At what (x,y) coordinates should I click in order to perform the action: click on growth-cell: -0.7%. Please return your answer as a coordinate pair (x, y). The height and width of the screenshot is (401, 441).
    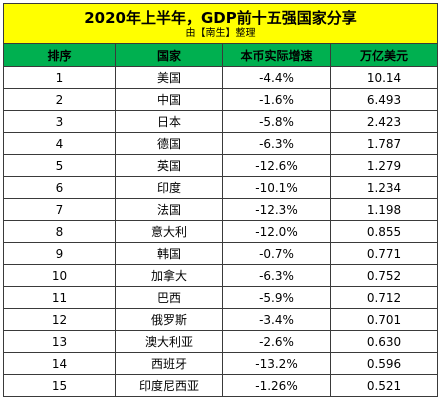
    Looking at the image, I should click on (276, 253).